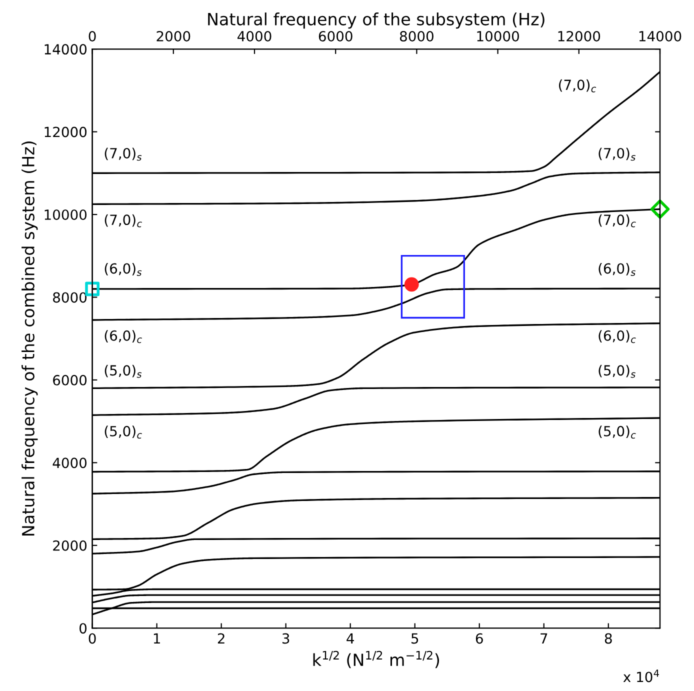  Describe the element at coordinates (255, 36) in the screenshot. I see `x2-tick-label: 4000` at that location.